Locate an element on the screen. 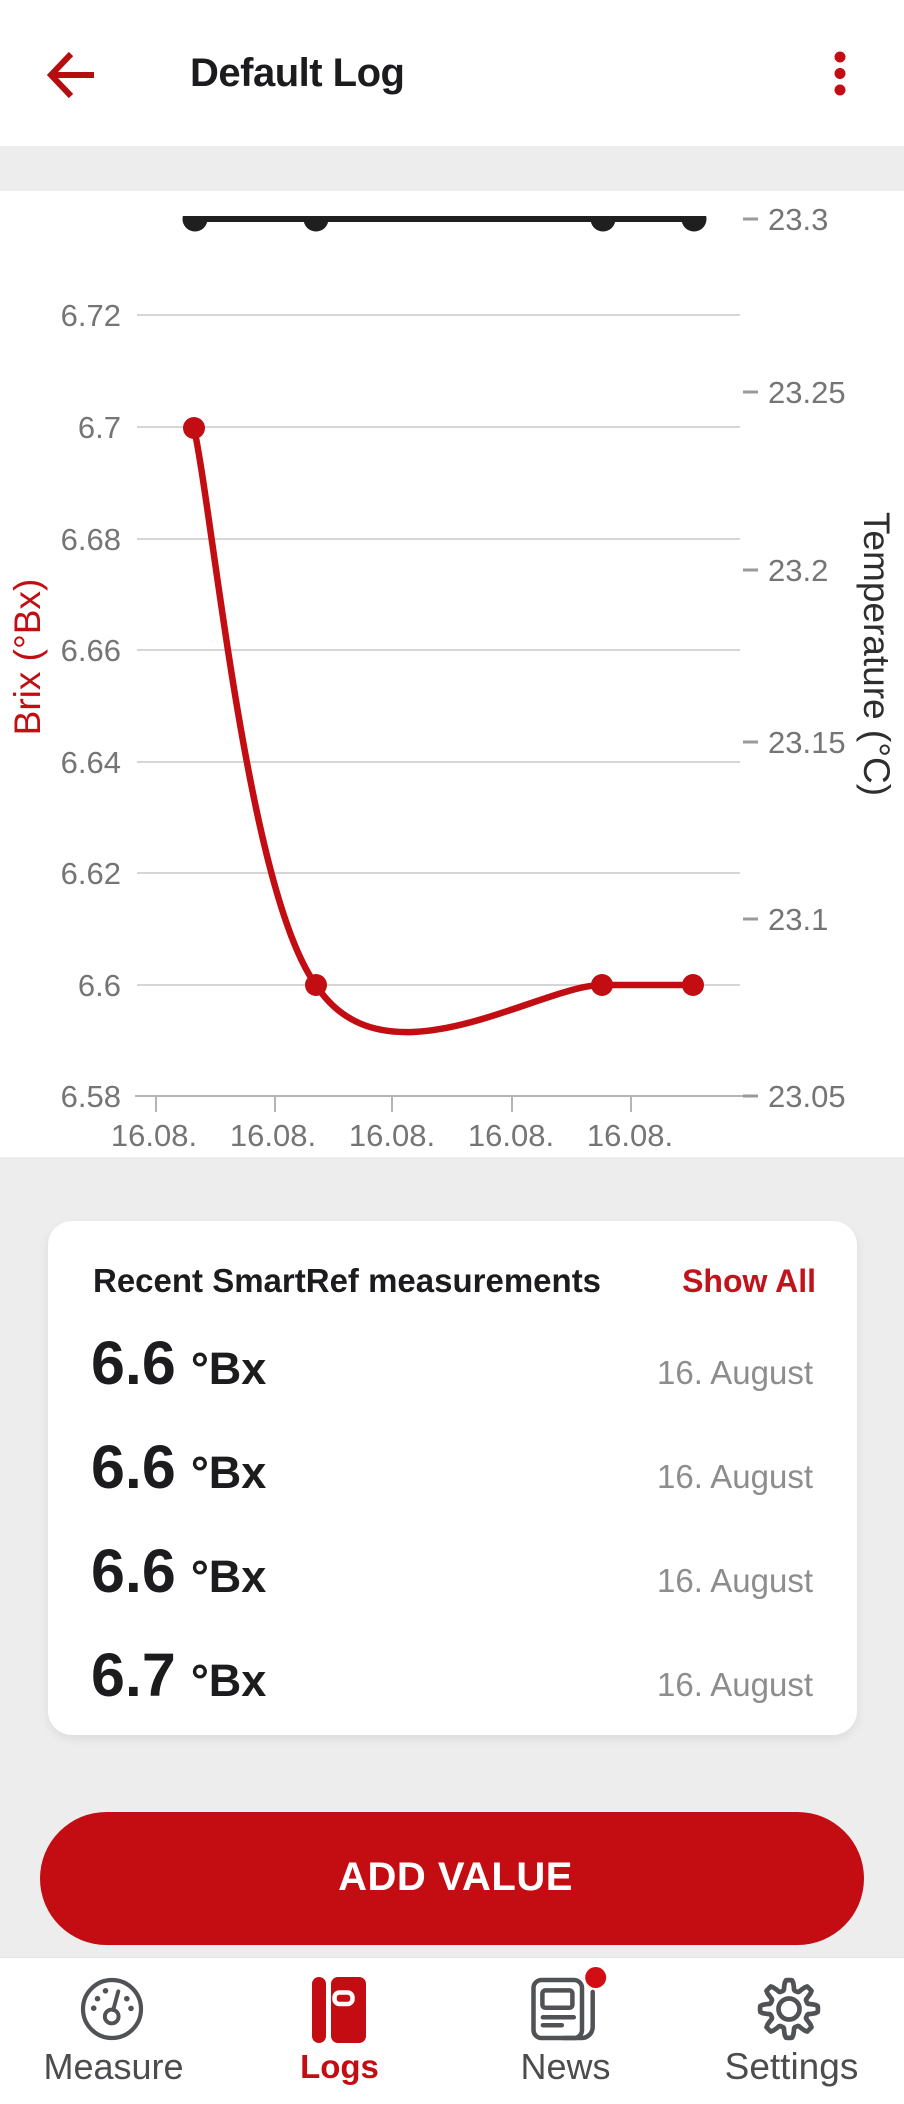 This screenshot has width=904, height=2104. svg-text: 23.1 is located at coordinates (798, 919).